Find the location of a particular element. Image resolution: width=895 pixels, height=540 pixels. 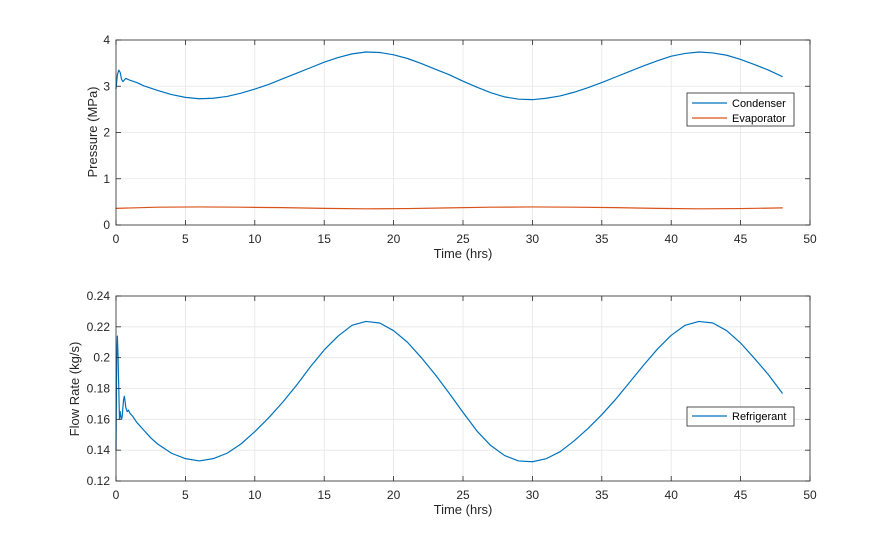

pressure-y-tick-label-4: 4 is located at coordinates (106, 40).